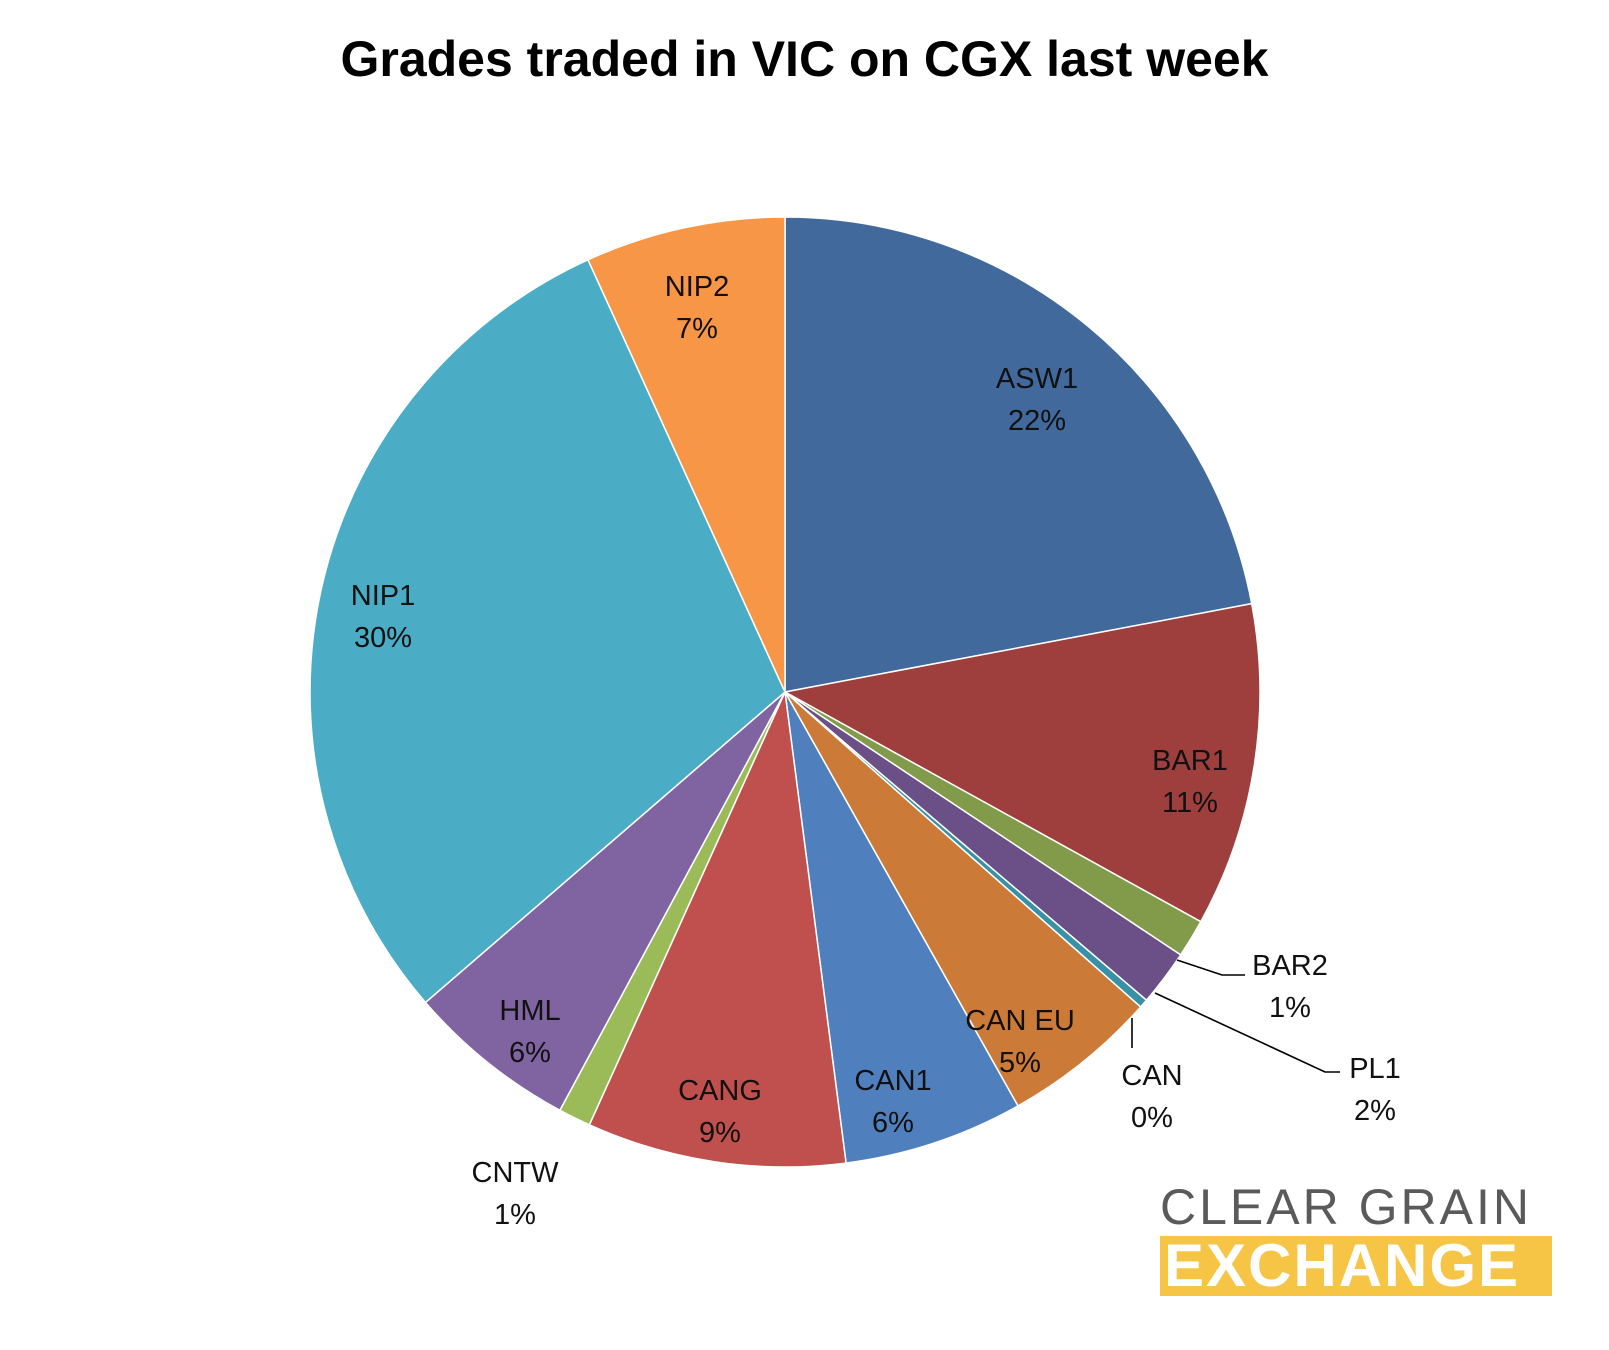 This screenshot has height=1350, width=1609. I want to click on pie-slice-asw1, so click(1018, 454).